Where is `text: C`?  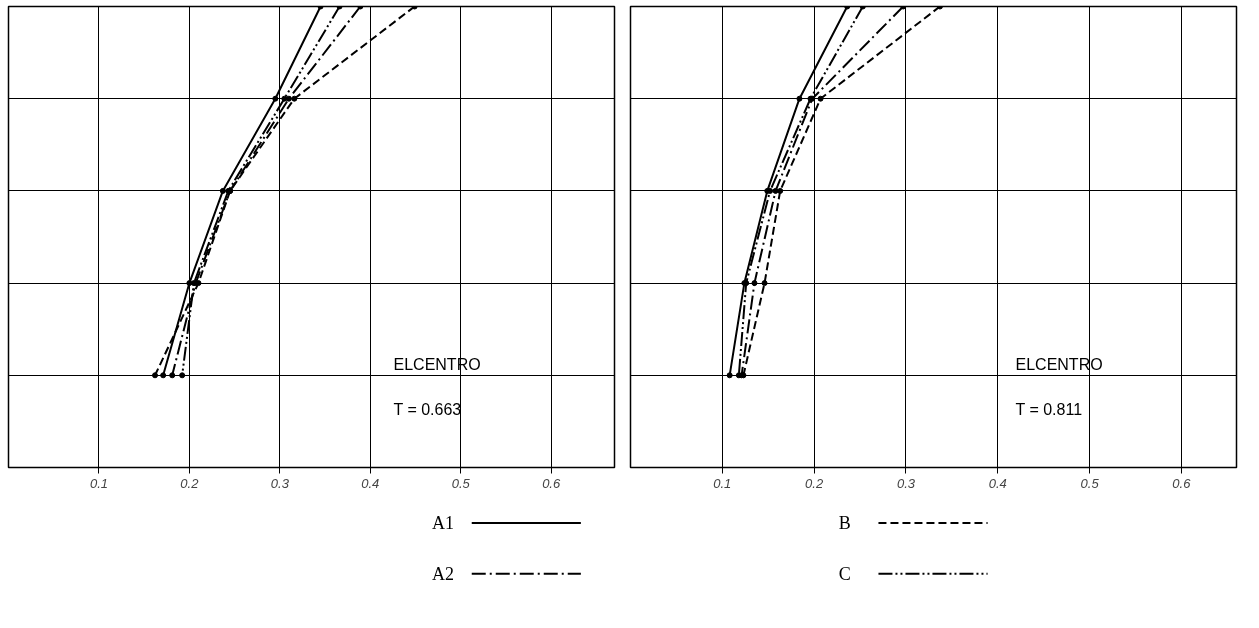 text: C is located at coordinates (844, 573).